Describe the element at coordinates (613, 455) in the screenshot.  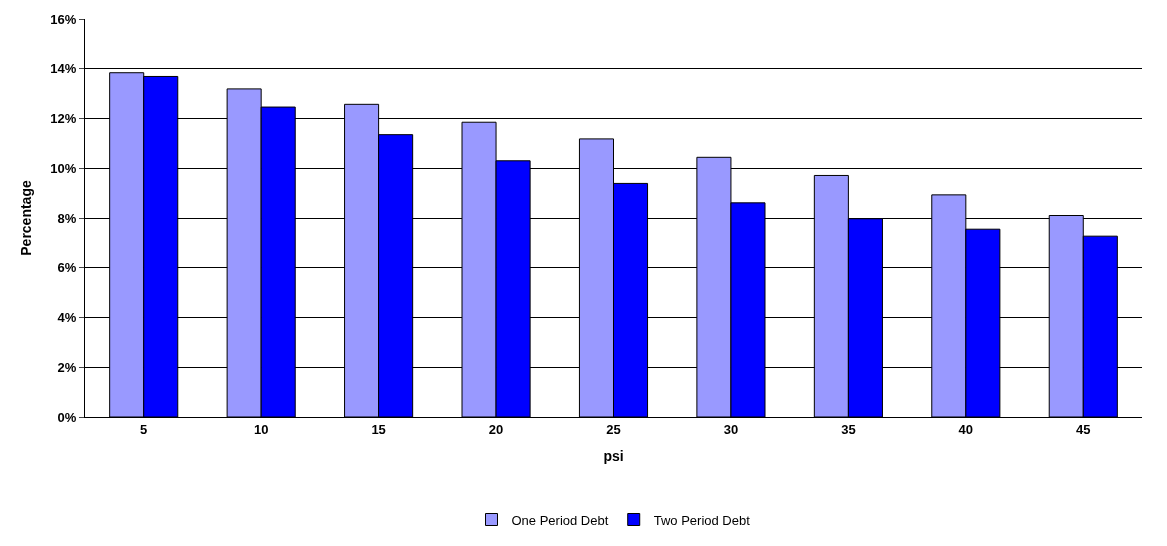
I see `x-axis-title: psi` at that location.